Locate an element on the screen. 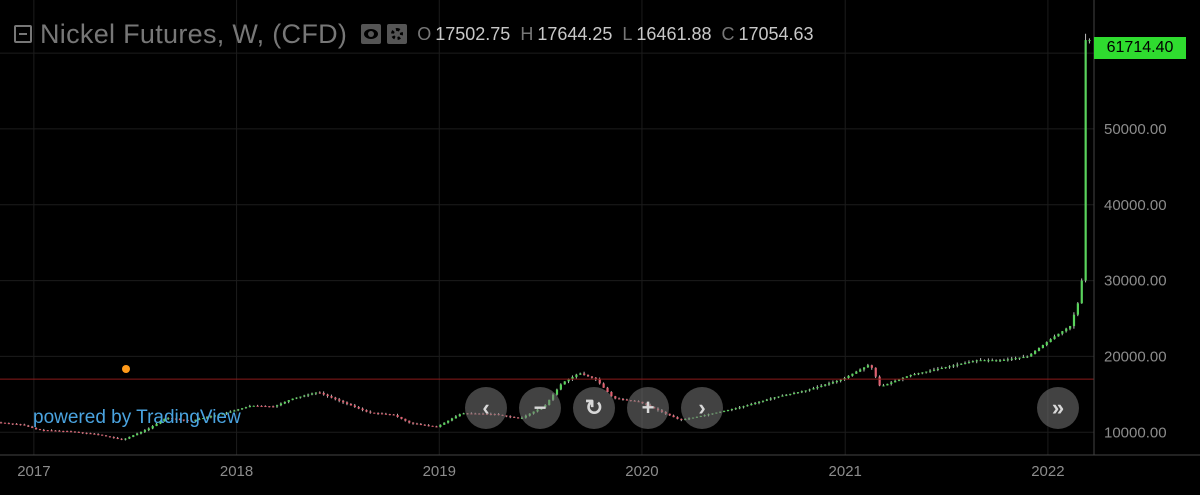 The height and width of the screenshot is (495, 1200). alert-marker-icon is located at coordinates (126, 369).